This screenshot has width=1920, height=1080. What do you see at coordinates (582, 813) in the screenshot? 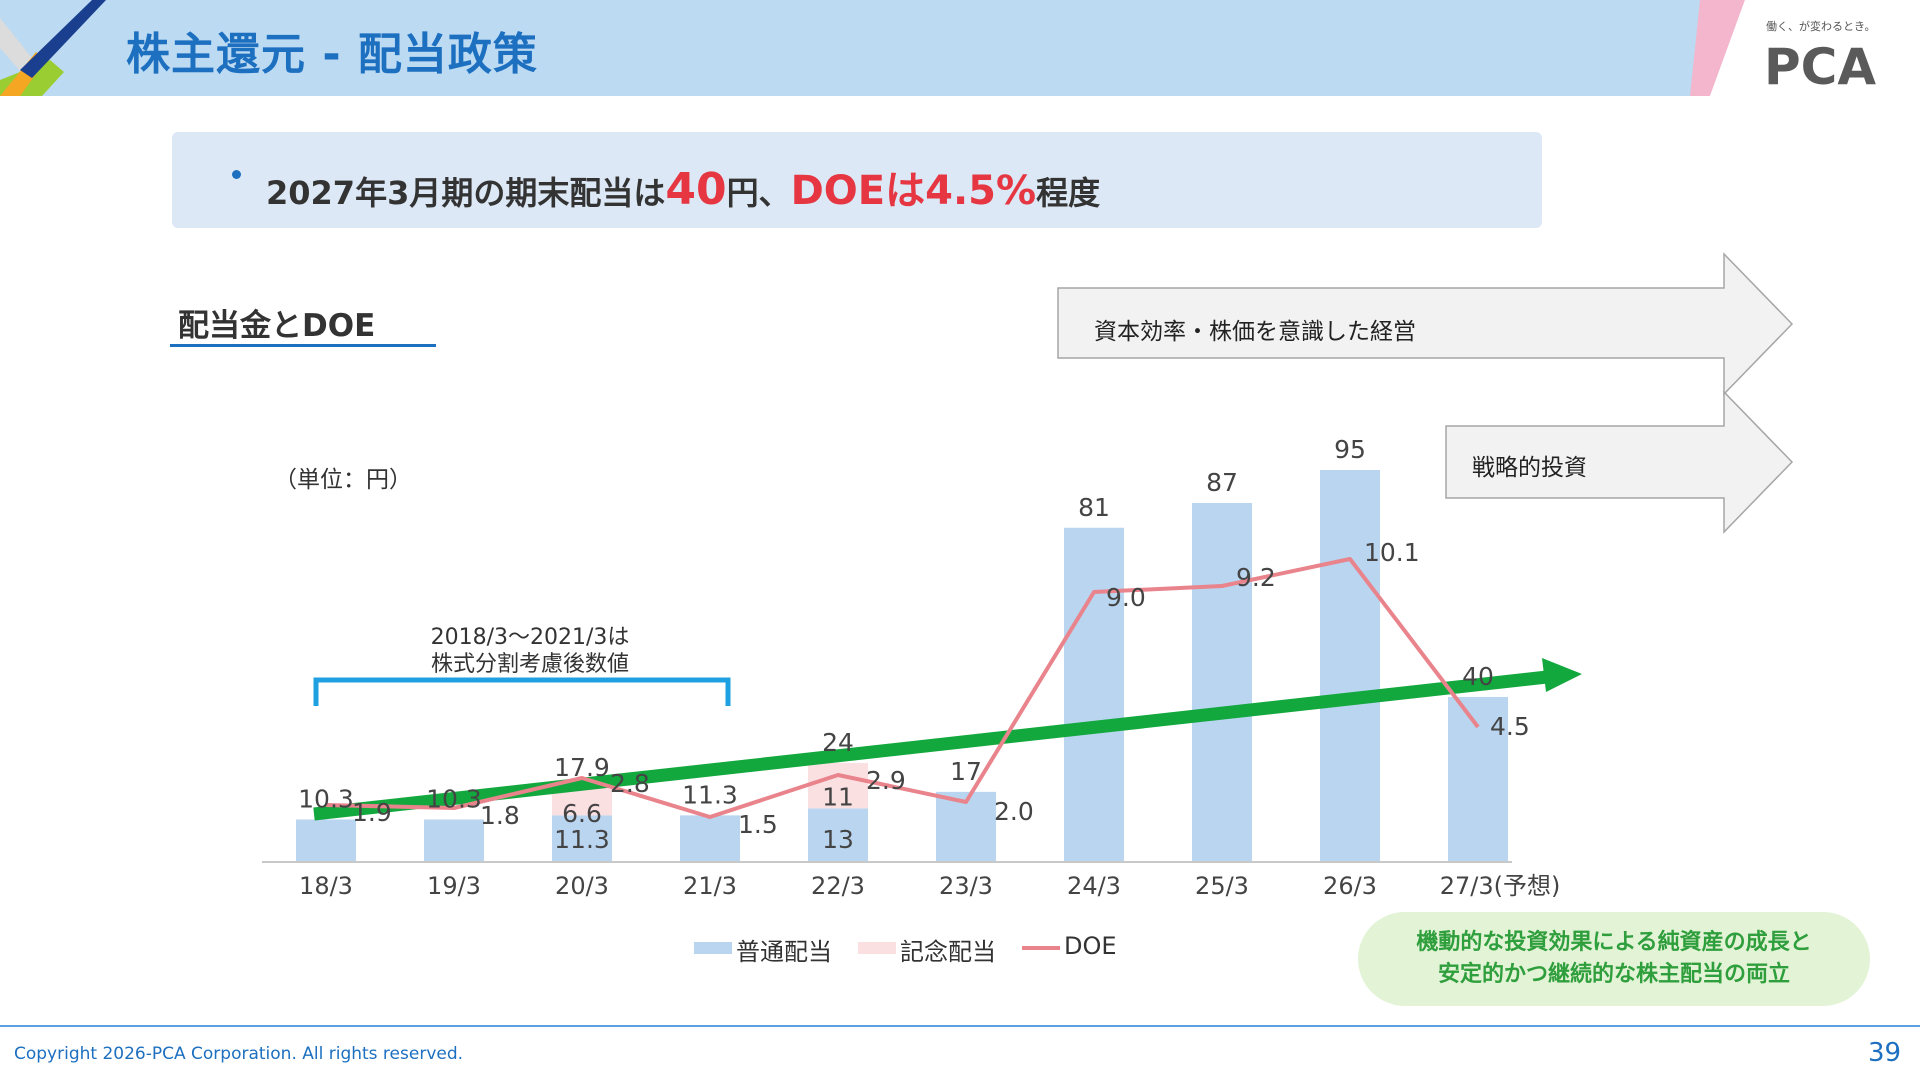
I see `commemorative-label-2: 6.6` at bounding box center [582, 813].